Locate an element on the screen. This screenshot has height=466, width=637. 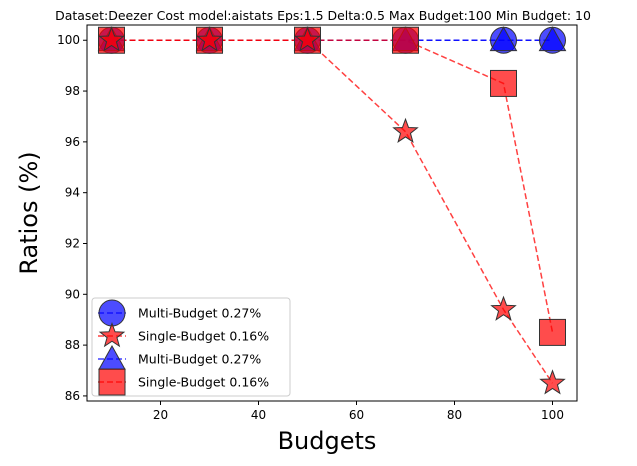
x-tick-label: 80 is located at coordinates (454, 415).